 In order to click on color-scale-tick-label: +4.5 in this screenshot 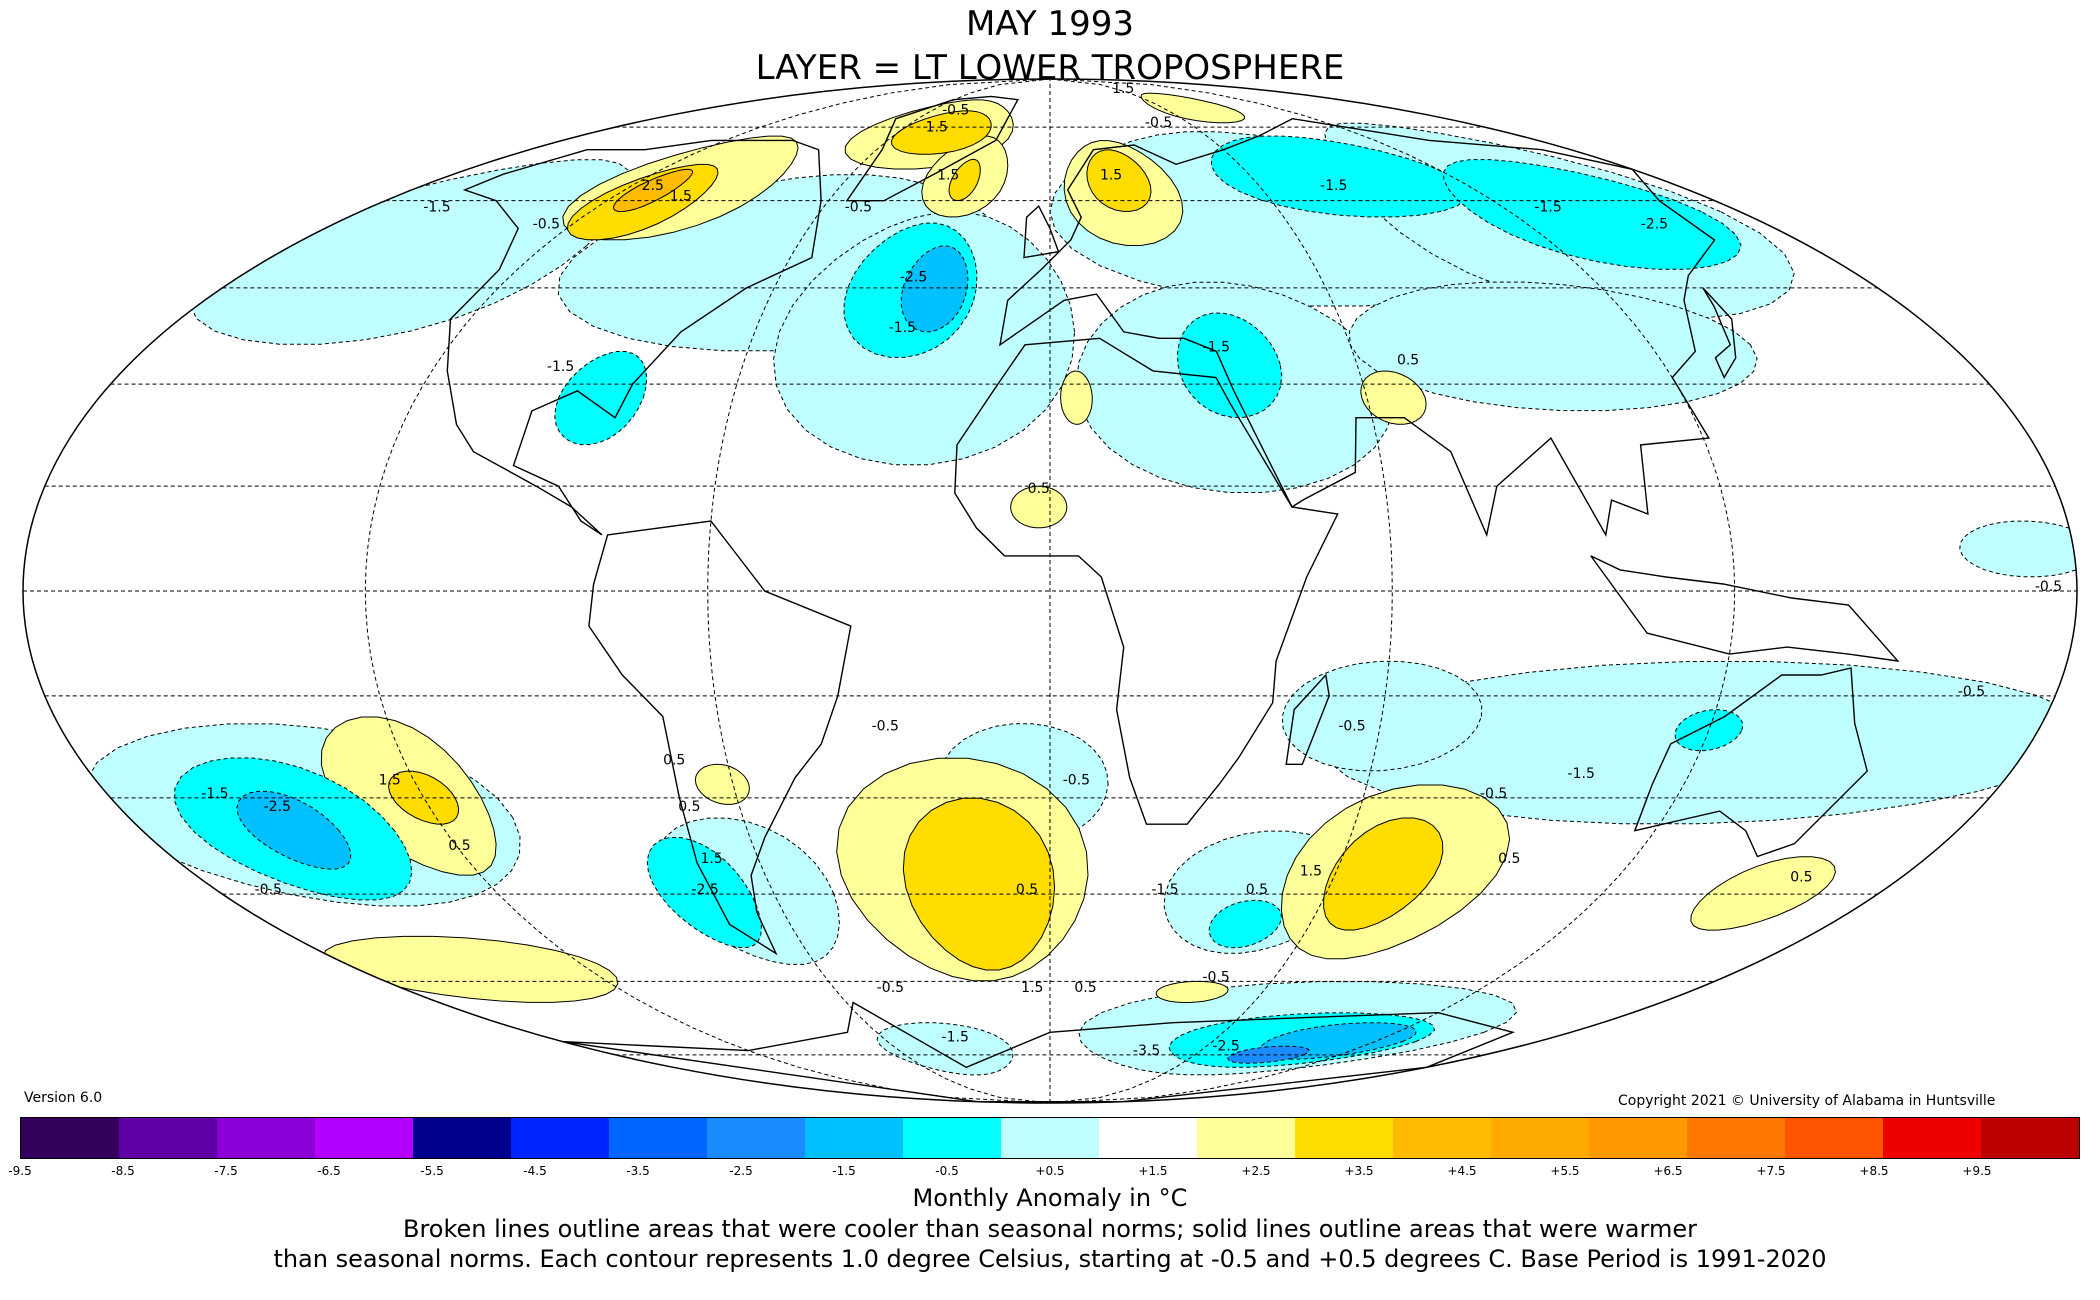, I will do `click(1462, 1171)`.